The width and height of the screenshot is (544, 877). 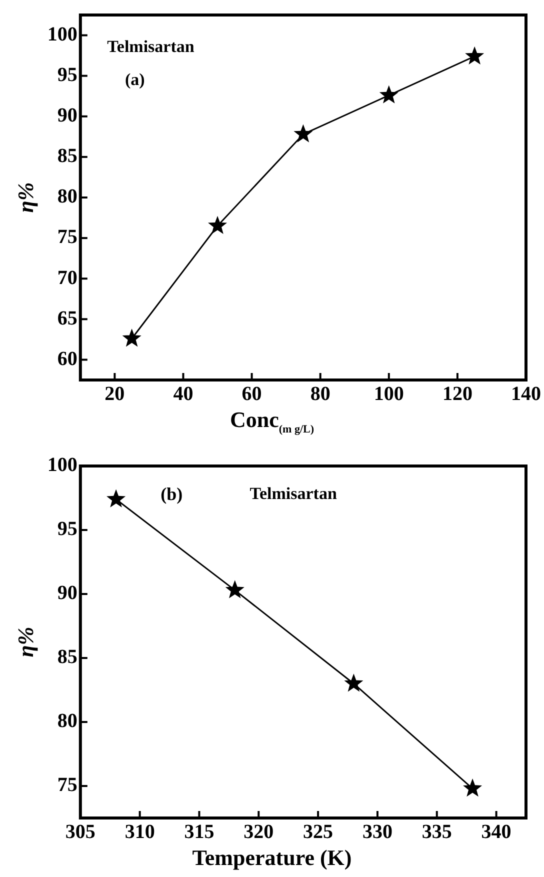 What do you see at coordinates (134, 80) in the screenshot?
I see `annotation: (a)` at bounding box center [134, 80].